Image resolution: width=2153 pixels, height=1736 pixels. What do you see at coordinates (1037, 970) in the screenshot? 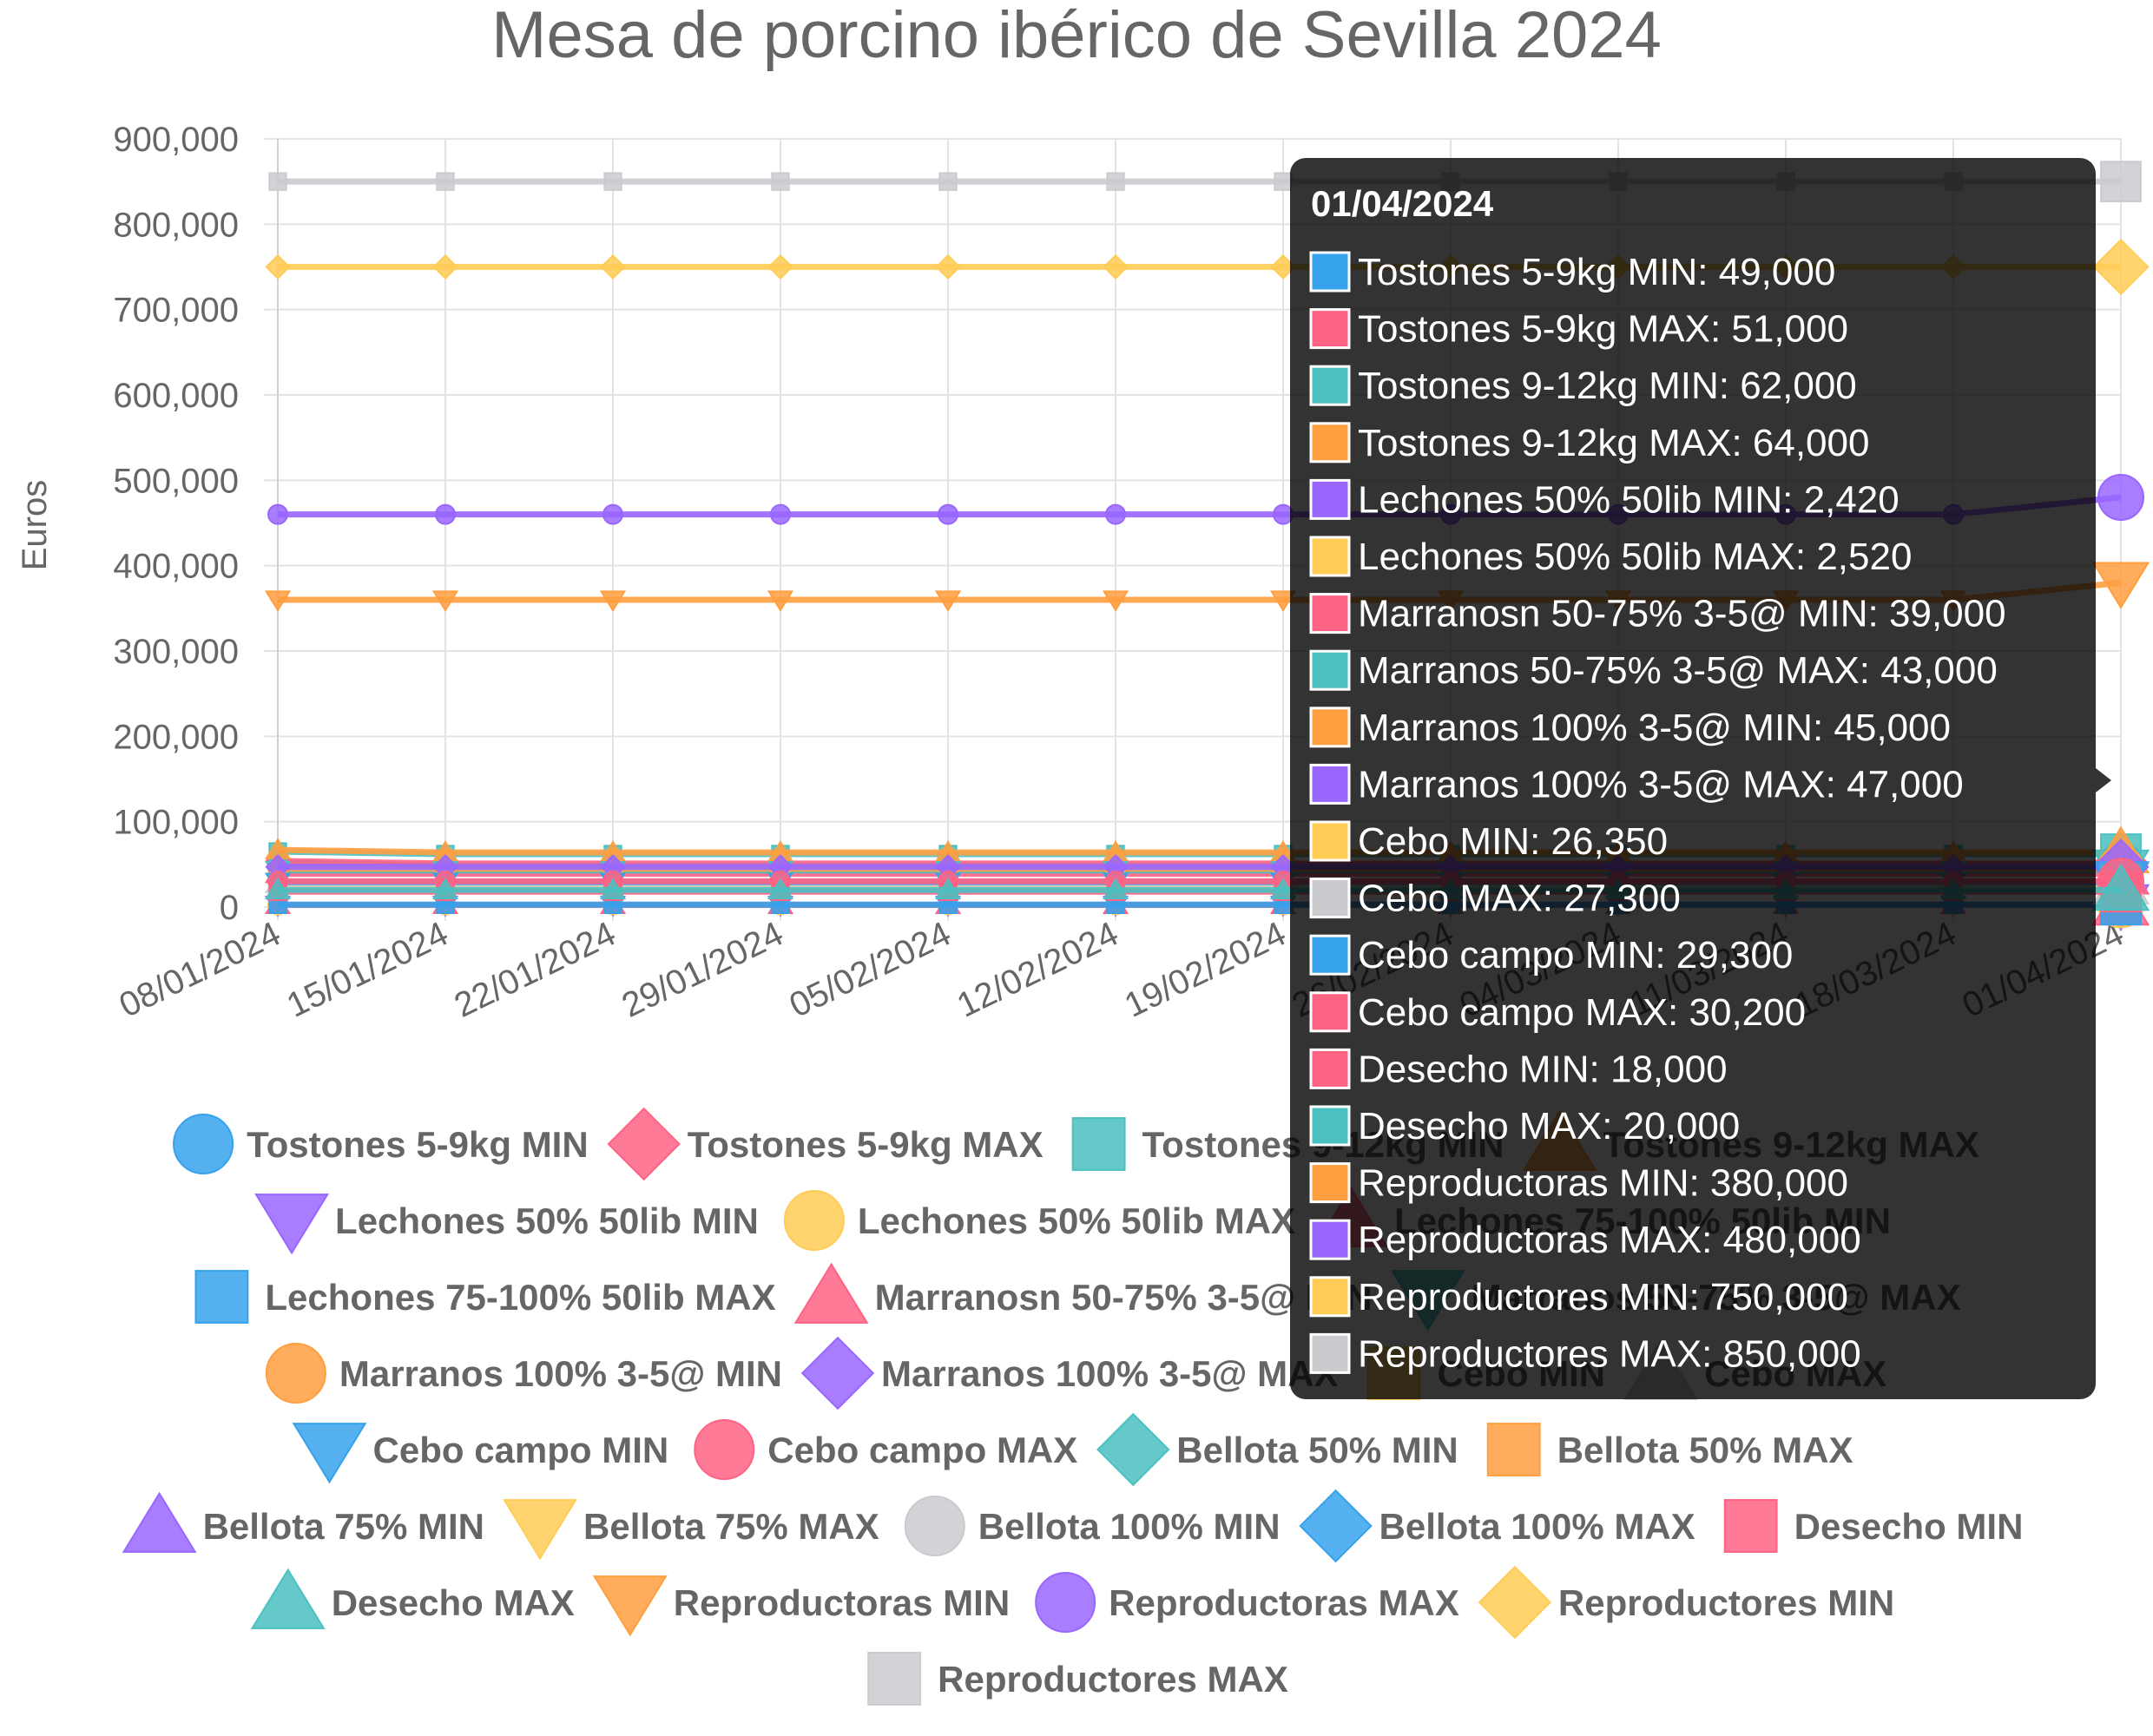
I see `x-tick-label: 12/02/2024` at bounding box center [1037, 970].